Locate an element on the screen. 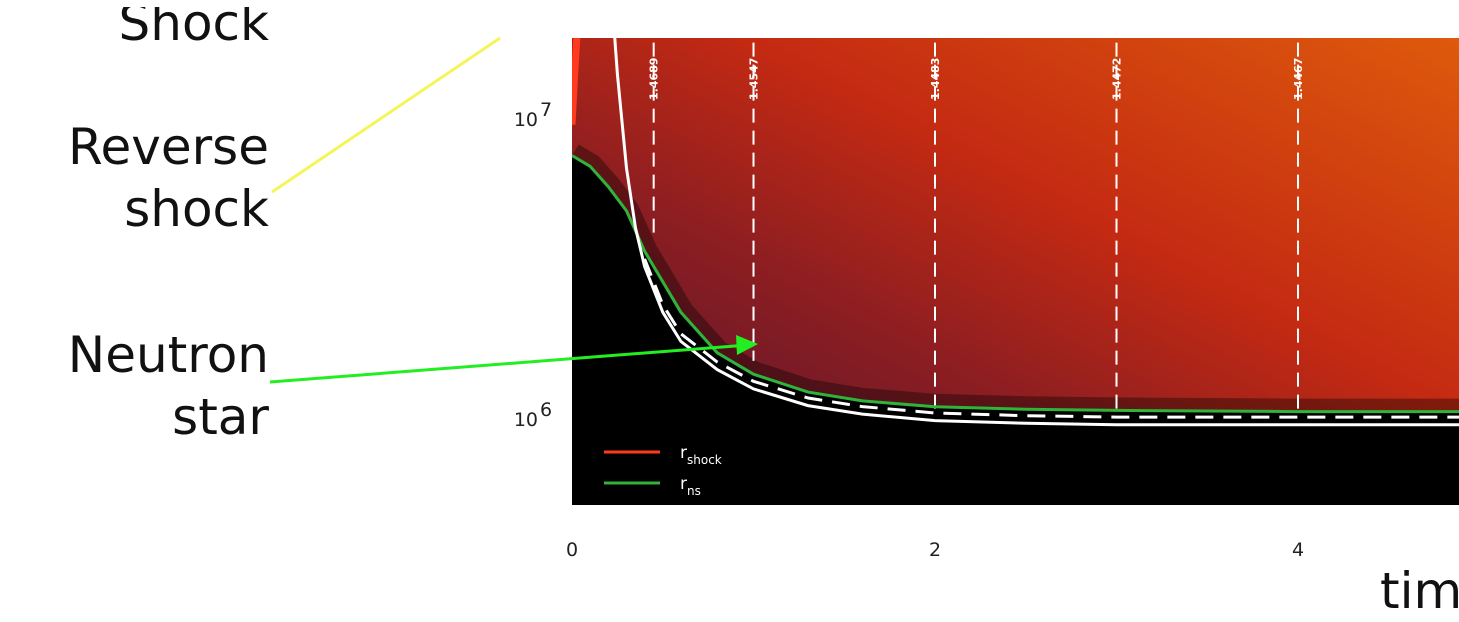 The width and height of the screenshot is (1459, 622). x-axis-title: tim is located at coordinates (1419, 591).